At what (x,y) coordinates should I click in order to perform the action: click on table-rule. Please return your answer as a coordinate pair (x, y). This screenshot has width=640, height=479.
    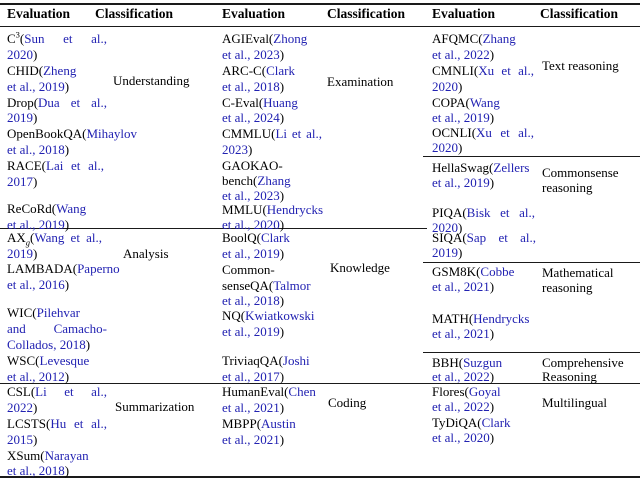
    Looking at the image, I should click on (320, 4).